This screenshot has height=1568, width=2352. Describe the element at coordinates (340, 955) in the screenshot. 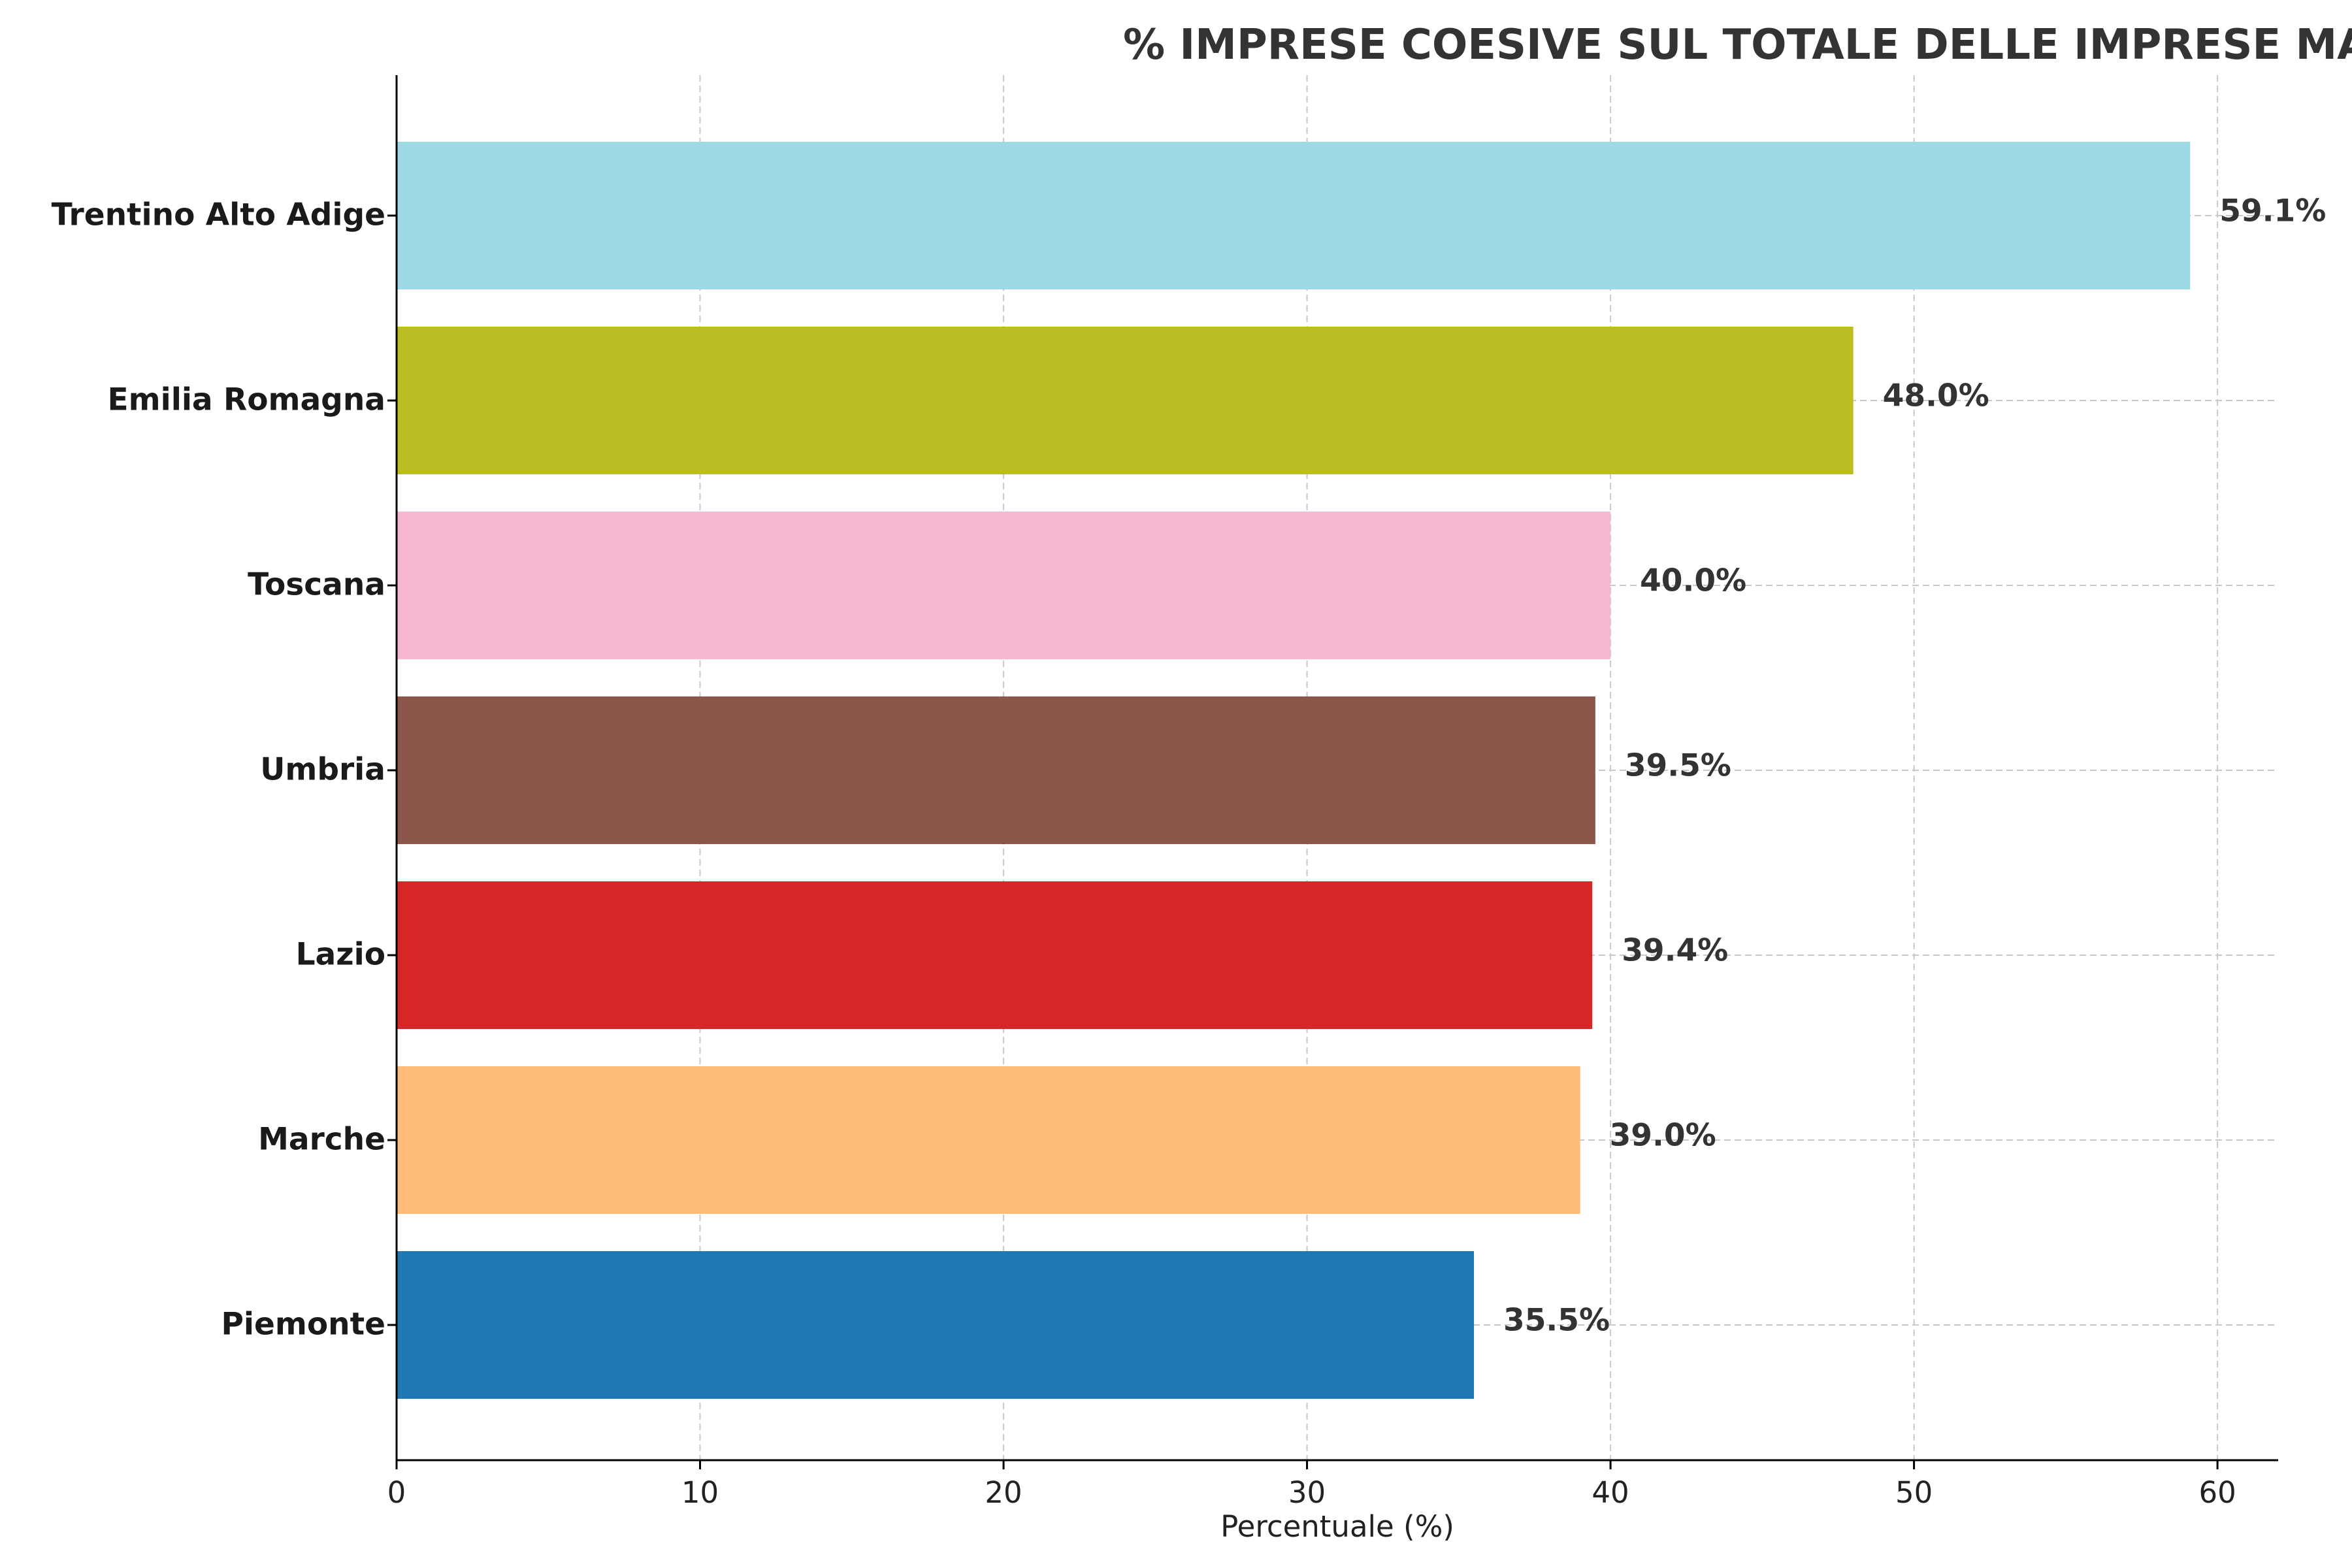

I see `category-label: Lazio` at that location.